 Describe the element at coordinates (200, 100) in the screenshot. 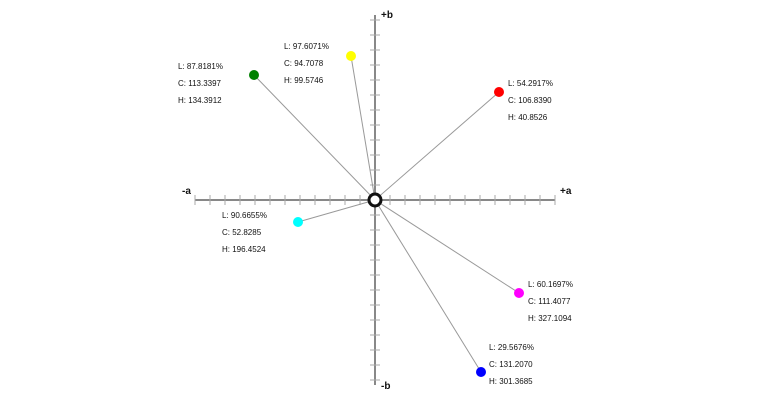

I see `hue-value: H: 134.3912` at that location.